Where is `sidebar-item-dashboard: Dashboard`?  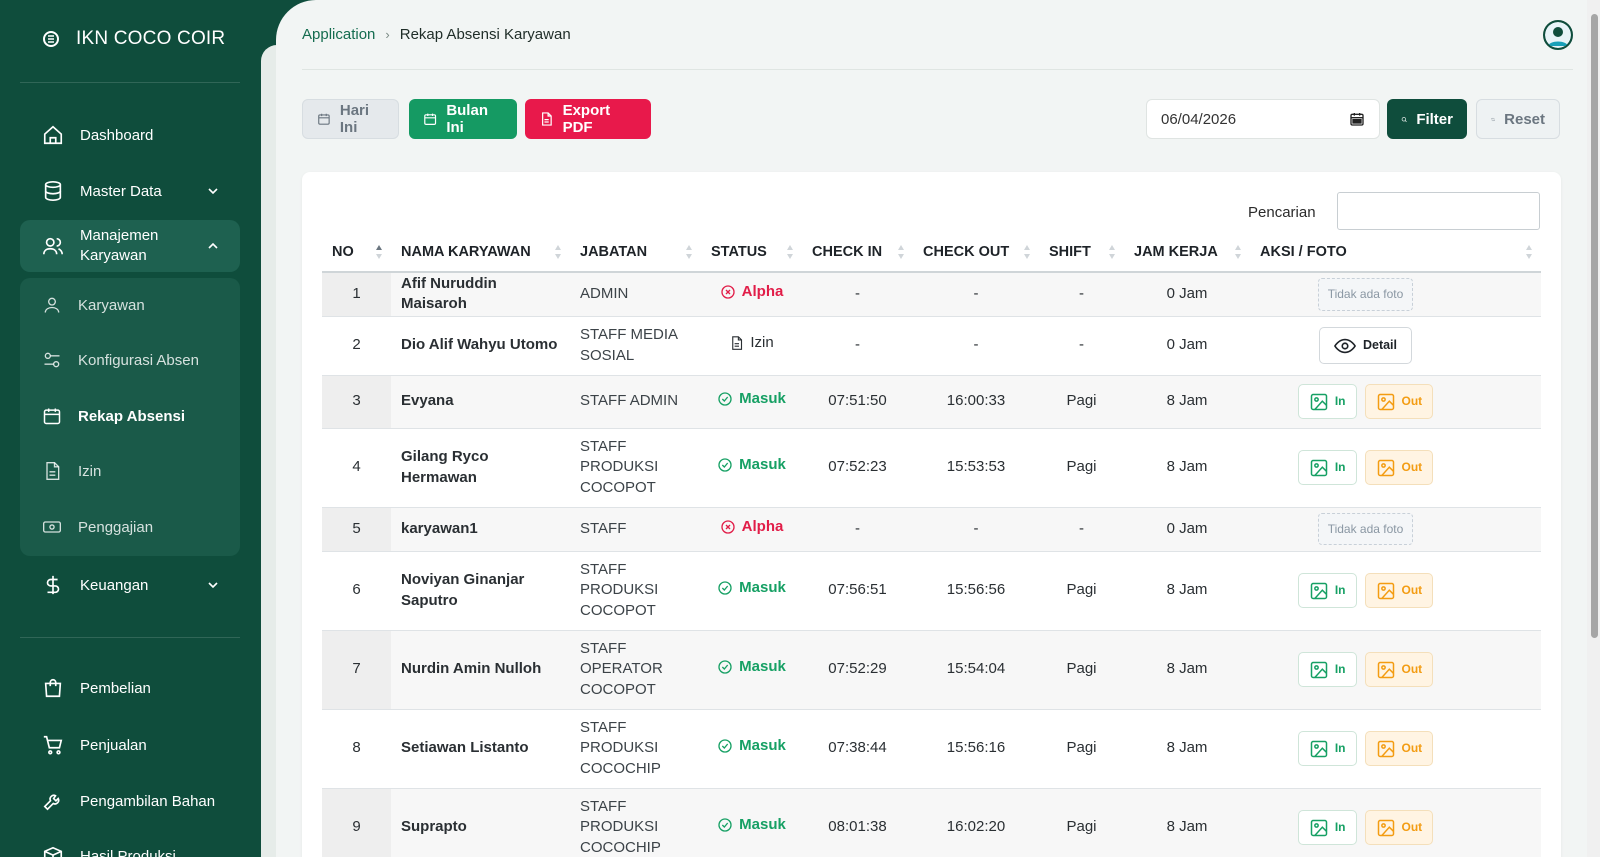 sidebar-item-dashboard: Dashboard is located at coordinates (130, 135).